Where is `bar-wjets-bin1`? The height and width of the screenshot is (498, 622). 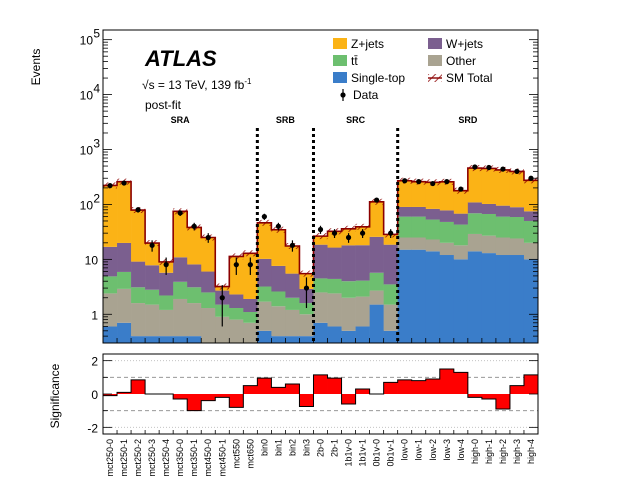
bar-wjets-bin1 is located at coordinates (278, 278).